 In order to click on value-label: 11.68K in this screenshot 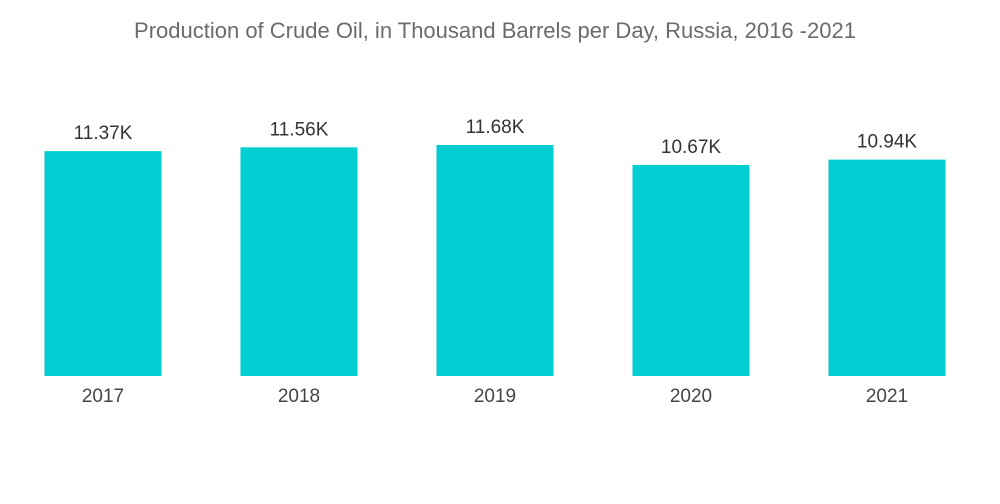, I will do `click(495, 127)`.